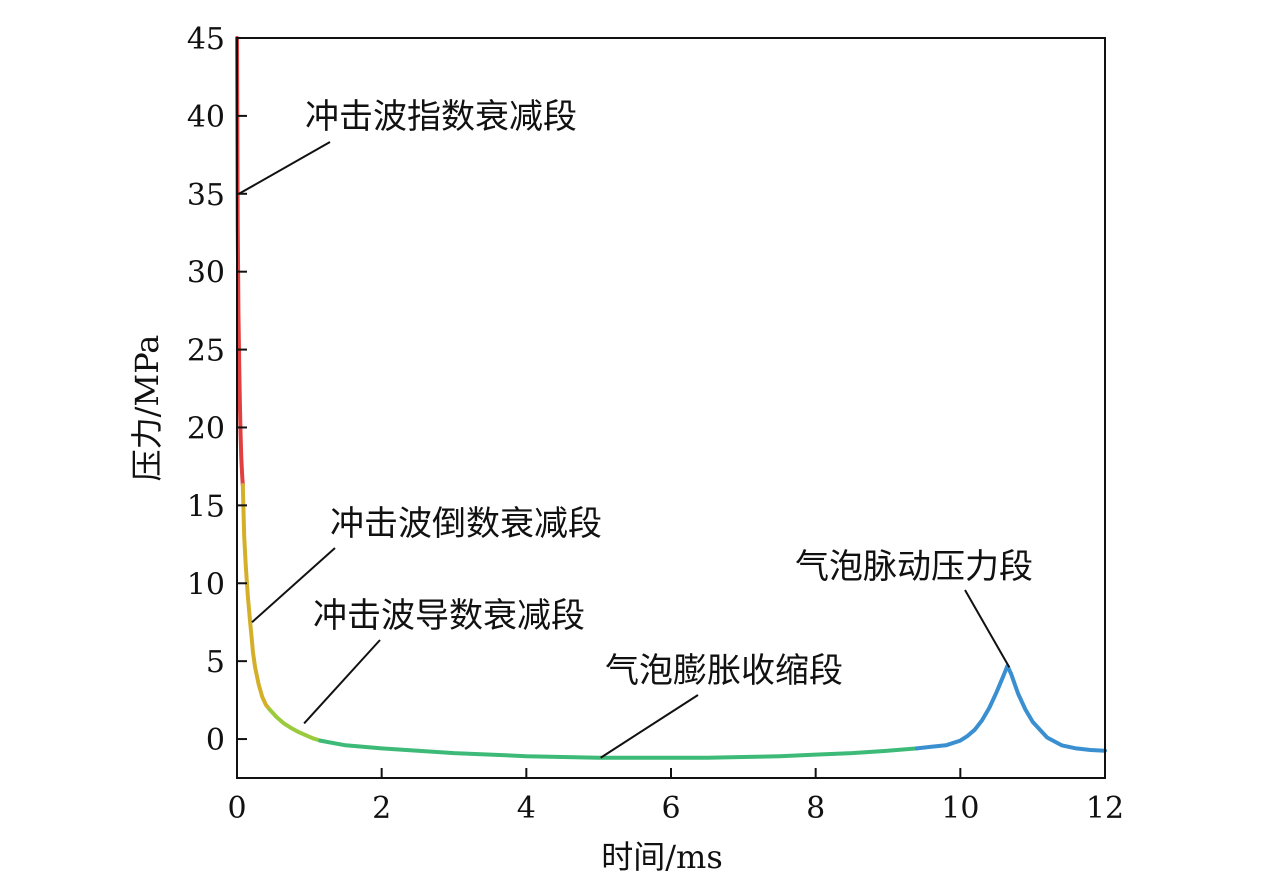 The image size is (1276, 880). What do you see at coordinates (206, 584) in the screenshot?
I see `y-tick-label: 10` at bounding box center [206, 584].